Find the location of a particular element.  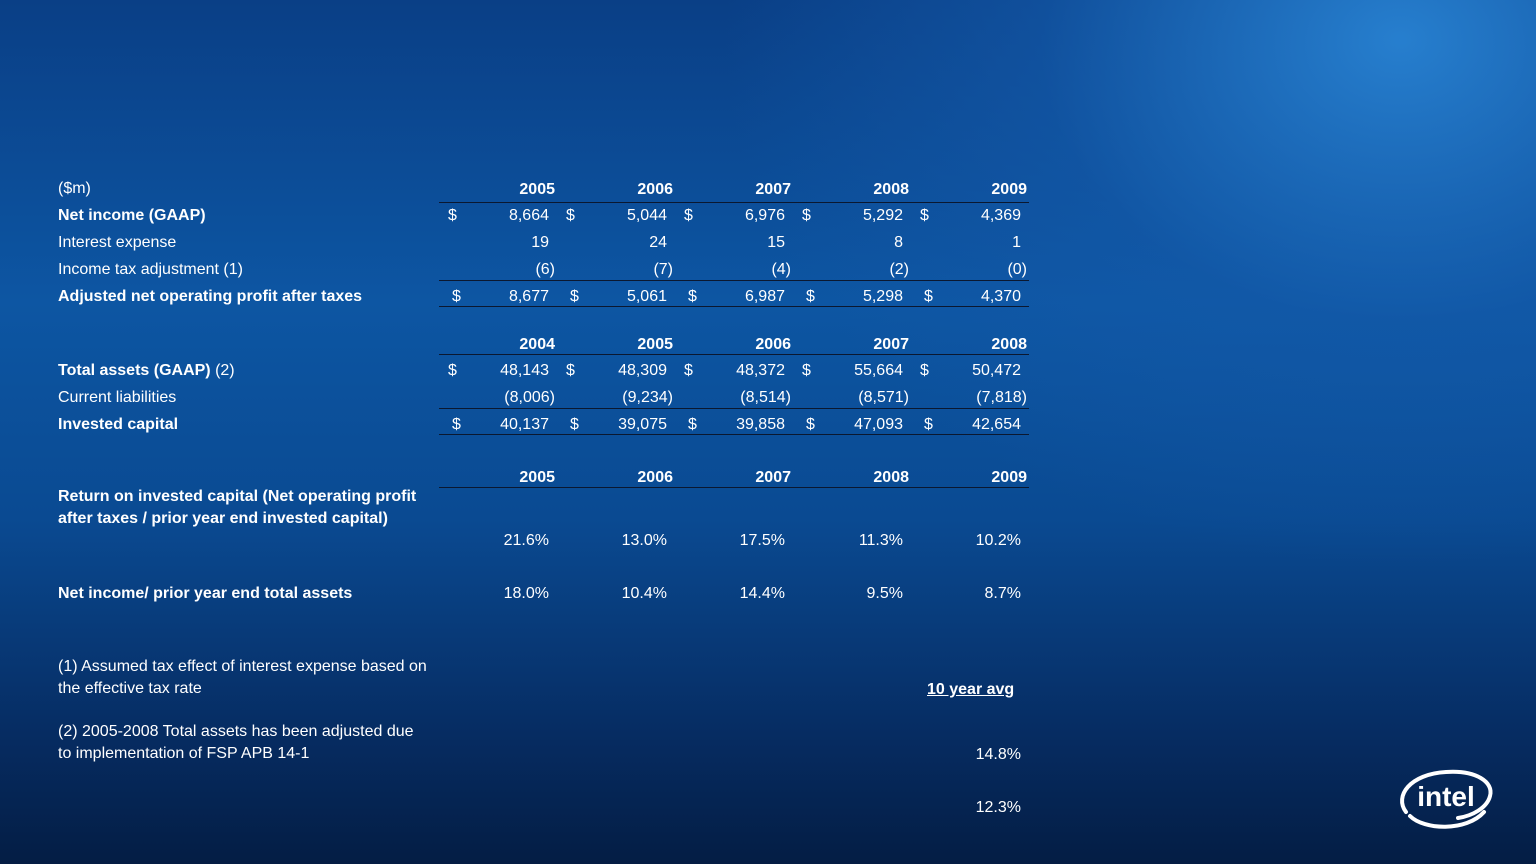

cell: 1 is located at coordinates (1016, 242).